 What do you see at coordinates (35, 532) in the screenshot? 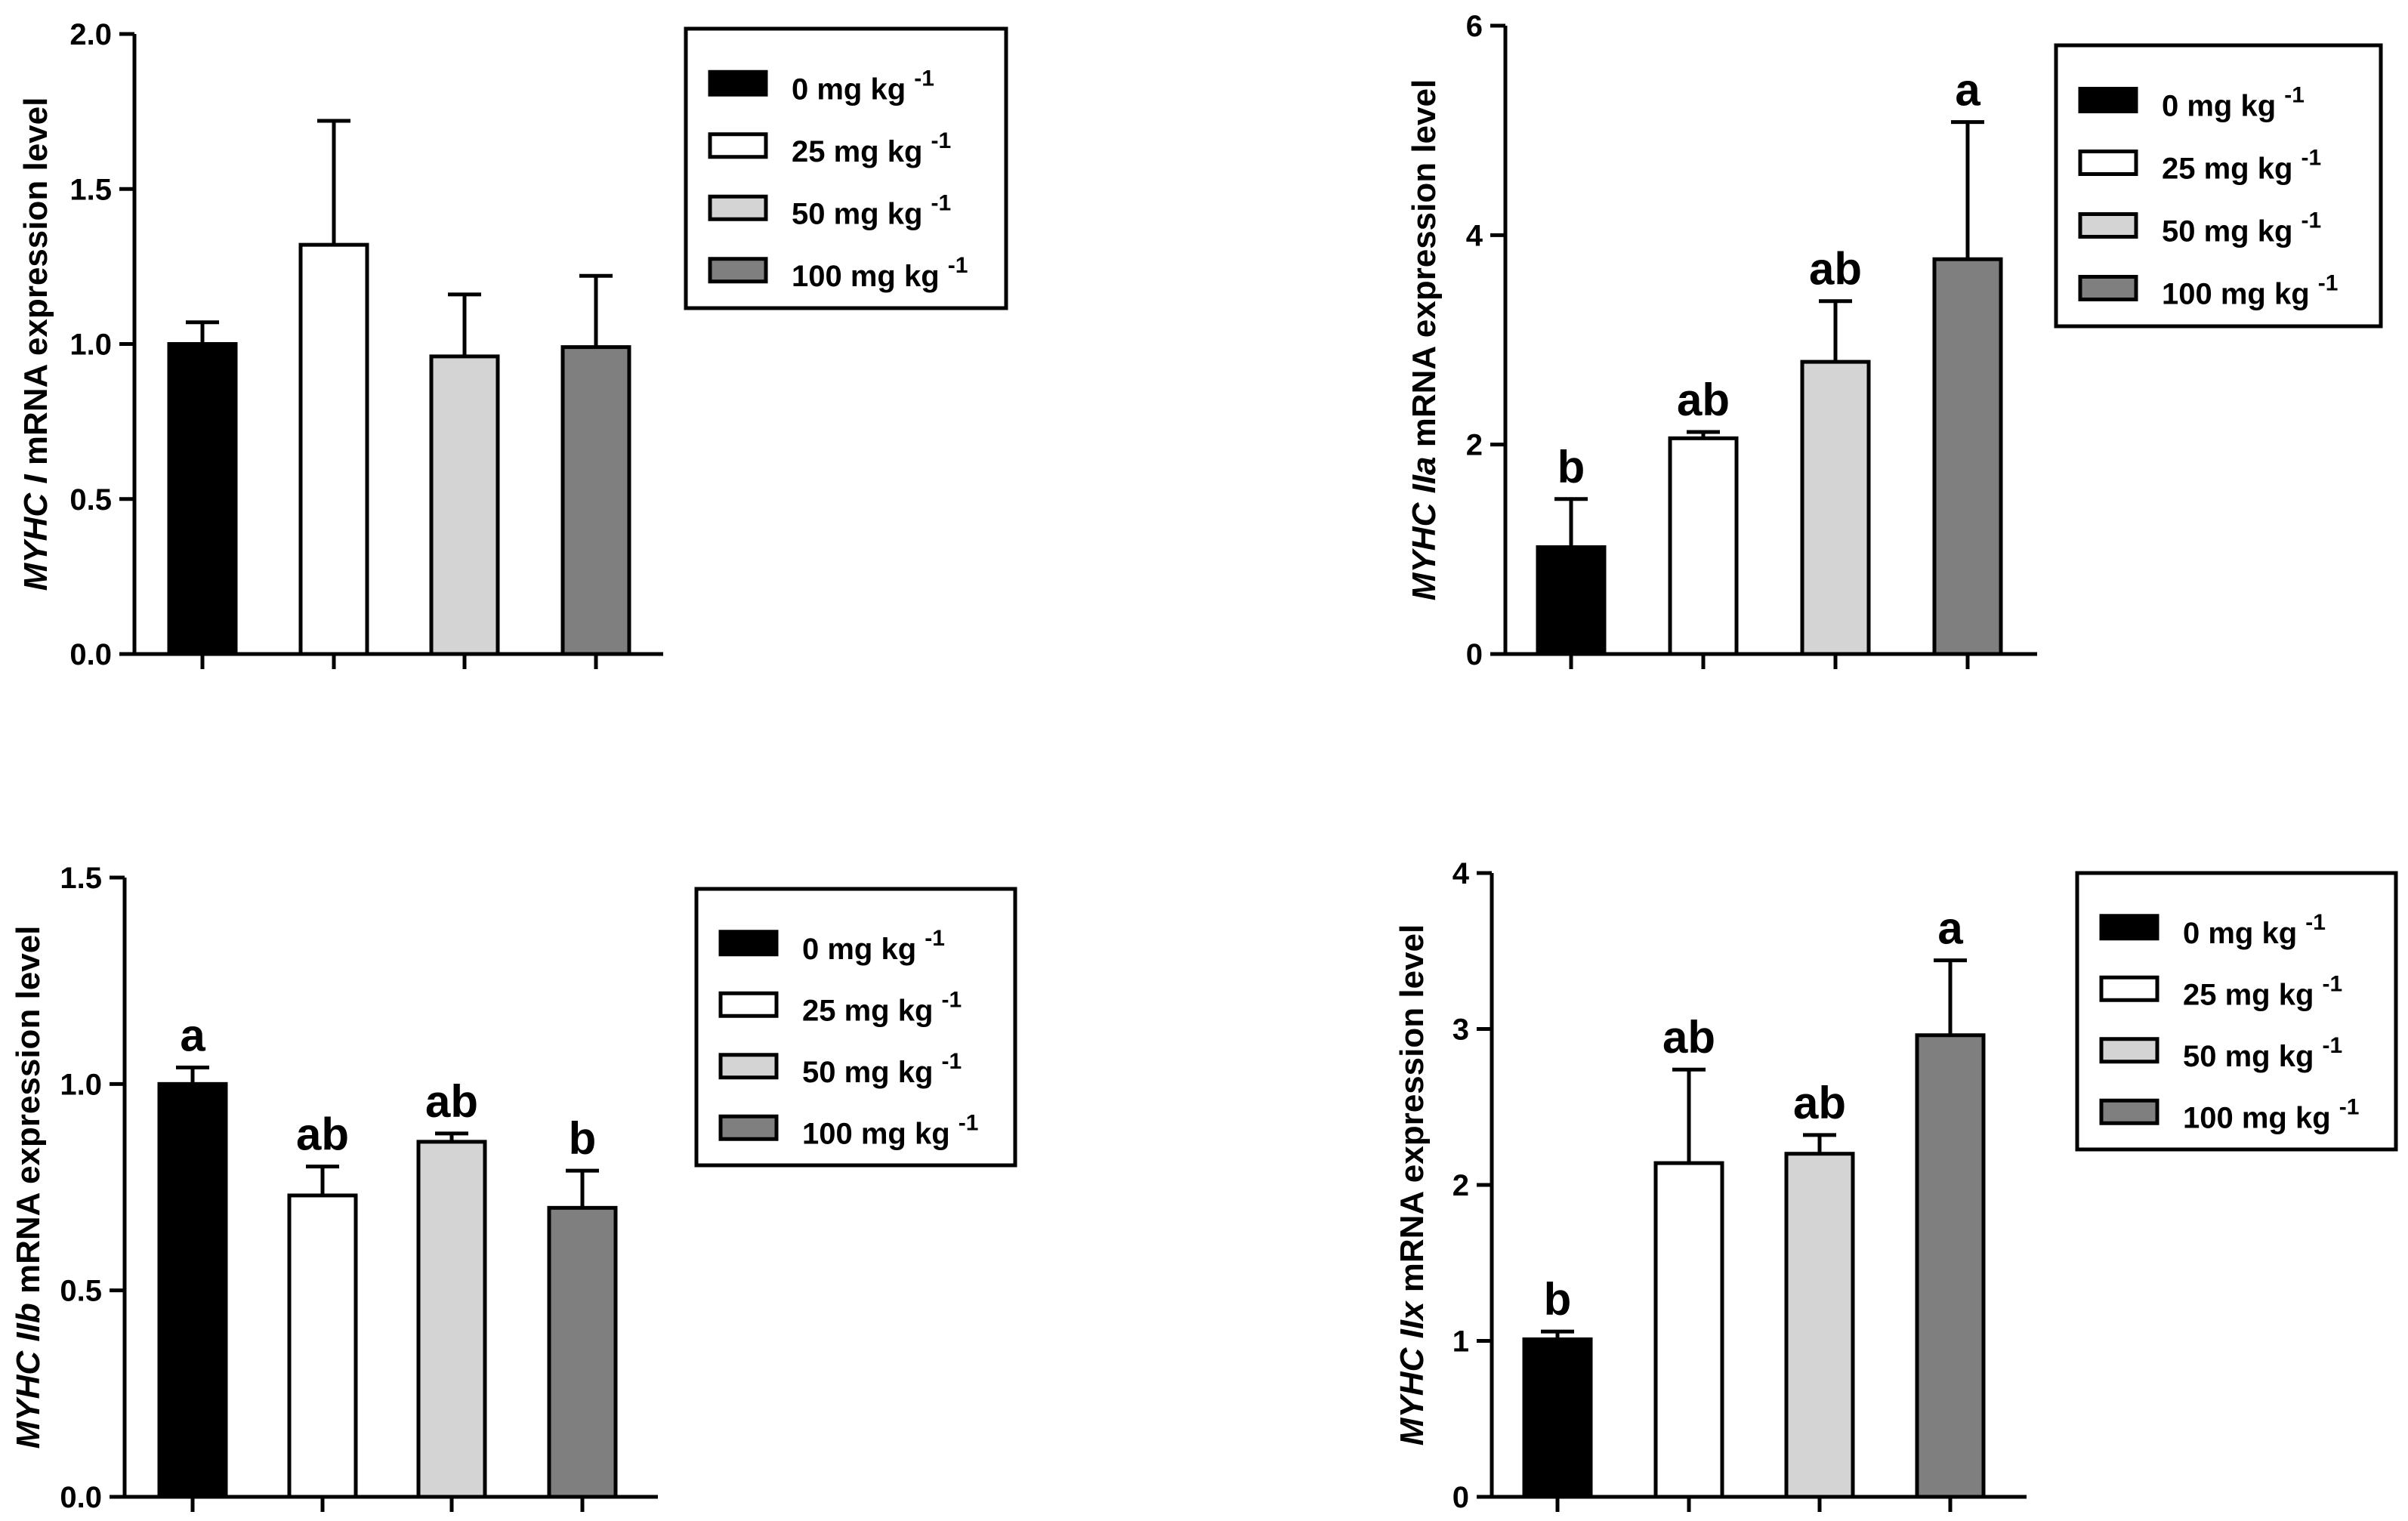
I see `y-axis-title-gene: MYHC I` at bounding box center [35, 532].